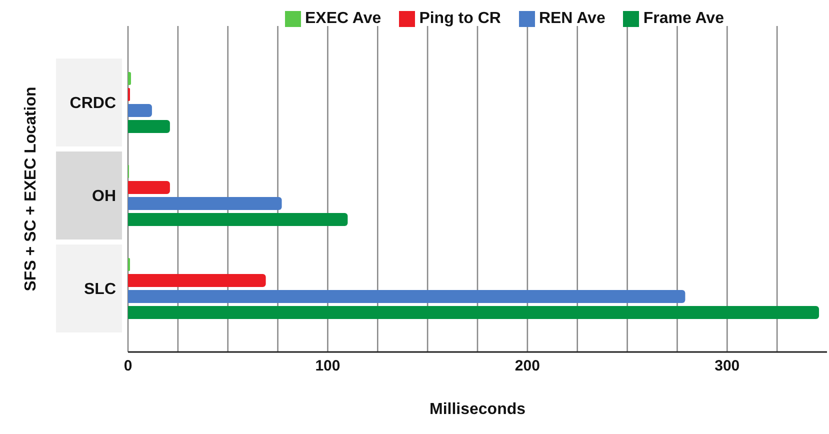 This screenshot has width=829, height=434. Describe the element at coordinates (104, 197) in the screenshot. I see `y-tick-label: OH` at that location.